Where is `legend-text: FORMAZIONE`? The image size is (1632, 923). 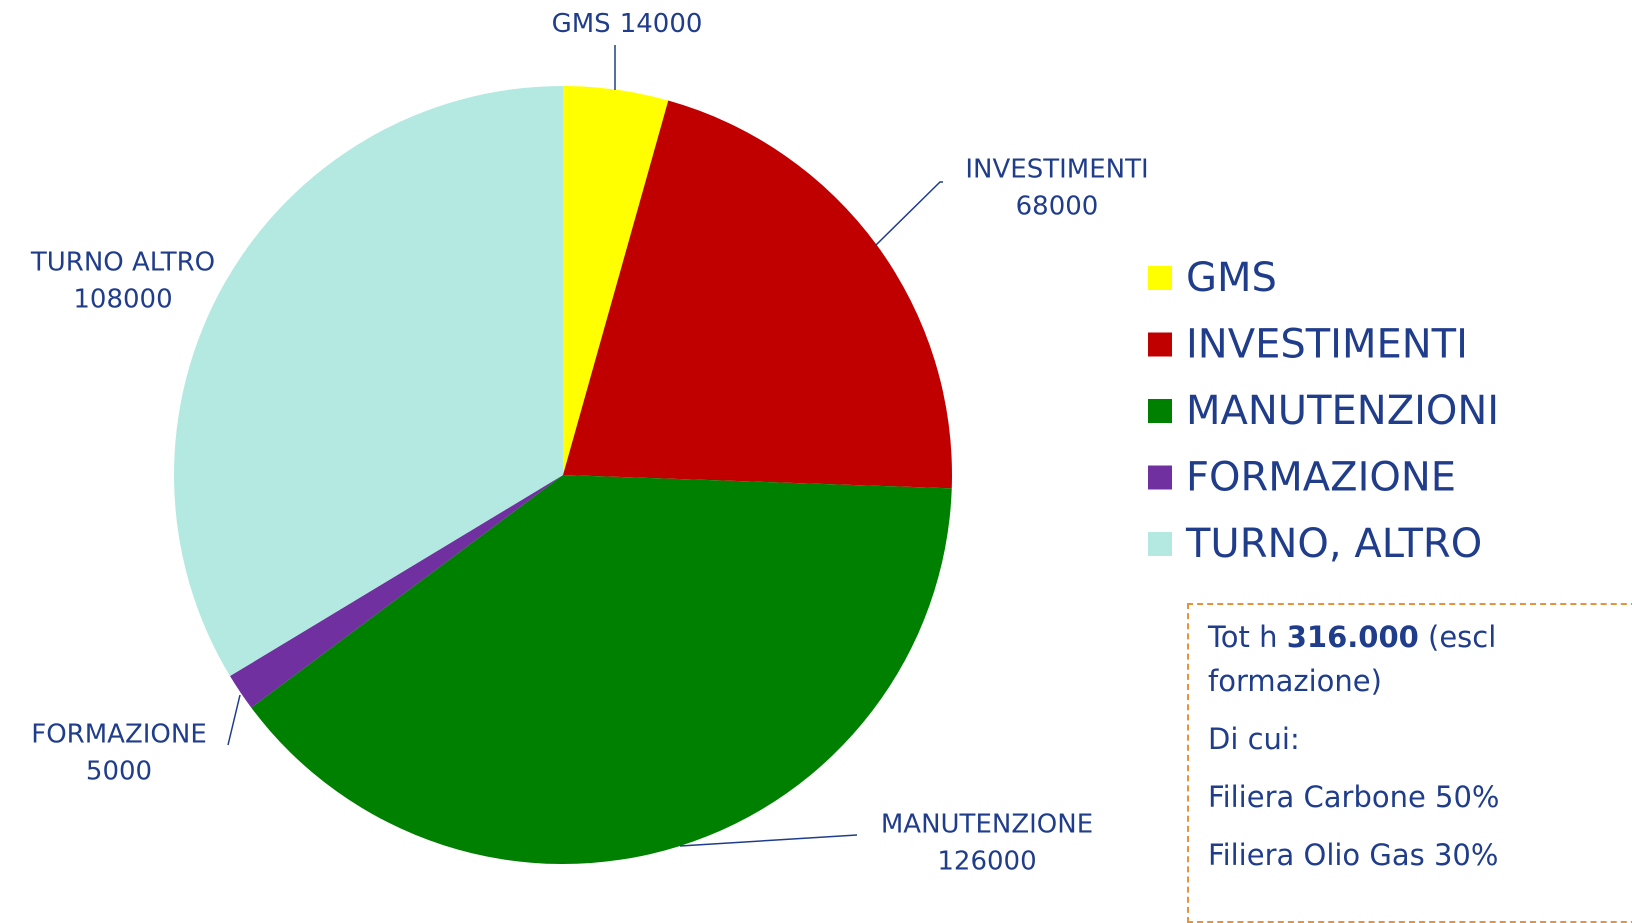
legend-text: FORMAZIONE is located at coordinates (1321, 478).